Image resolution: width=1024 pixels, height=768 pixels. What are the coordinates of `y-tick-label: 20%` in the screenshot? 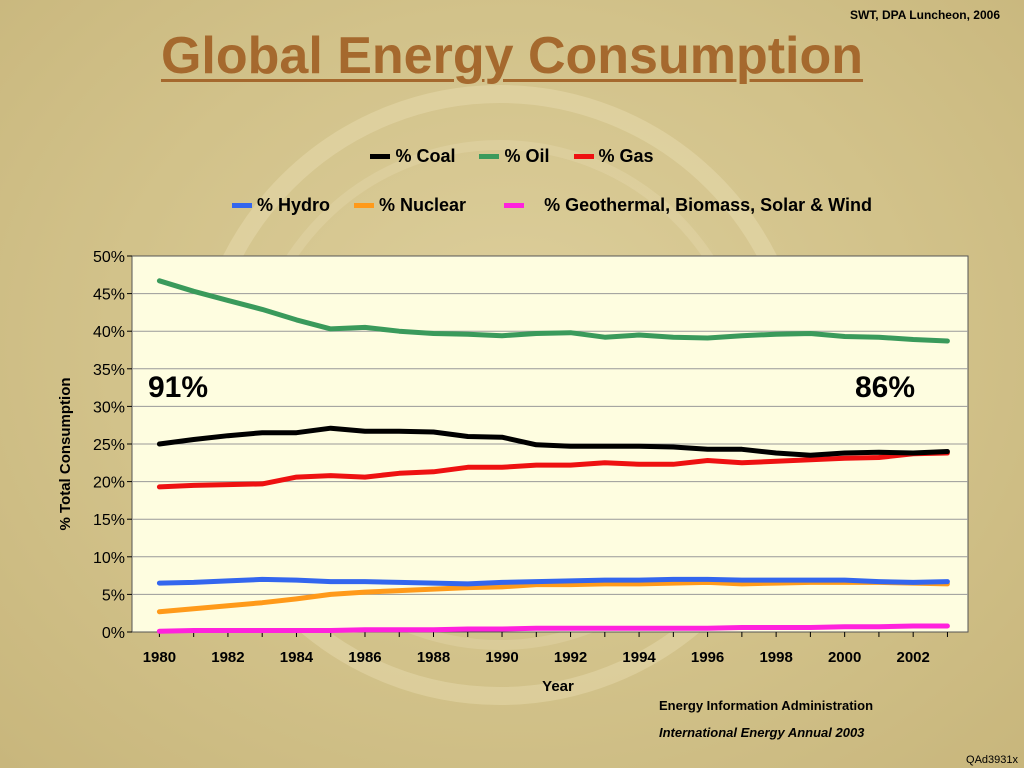 It's located at (109, 483).